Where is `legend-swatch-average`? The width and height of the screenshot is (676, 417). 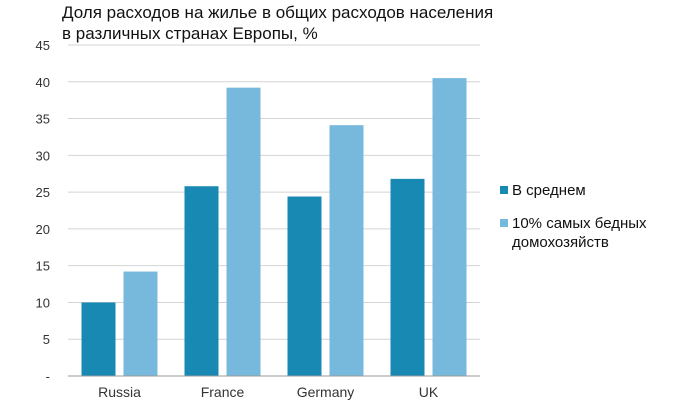
legend-swatch-average is located at coordinates (504, 190).